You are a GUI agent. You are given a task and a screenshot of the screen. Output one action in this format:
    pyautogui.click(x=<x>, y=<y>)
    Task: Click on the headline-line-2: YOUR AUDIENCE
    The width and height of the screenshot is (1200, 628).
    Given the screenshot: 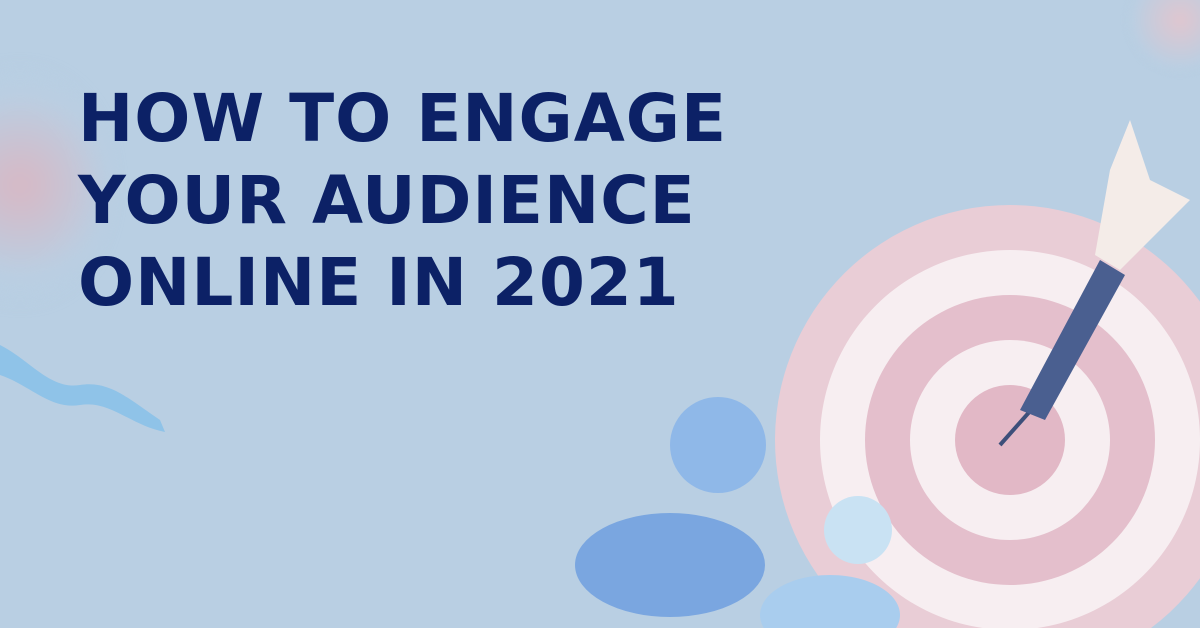 What is the action you would take?
    pyautogui.click(x=387, y=200)
    